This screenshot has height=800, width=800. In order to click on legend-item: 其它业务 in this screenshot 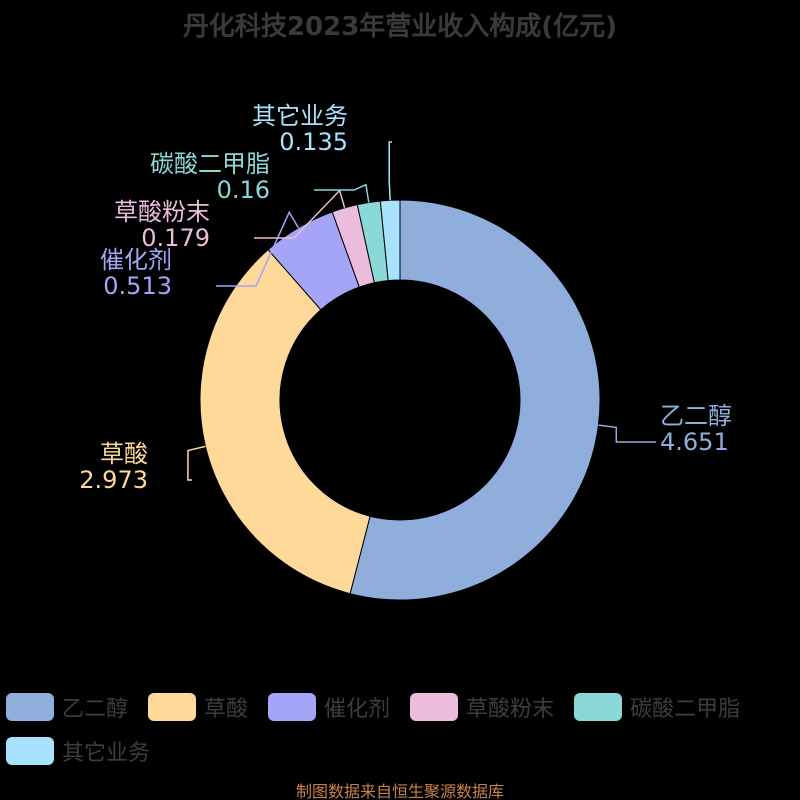, I will do `click(78, 751)`.